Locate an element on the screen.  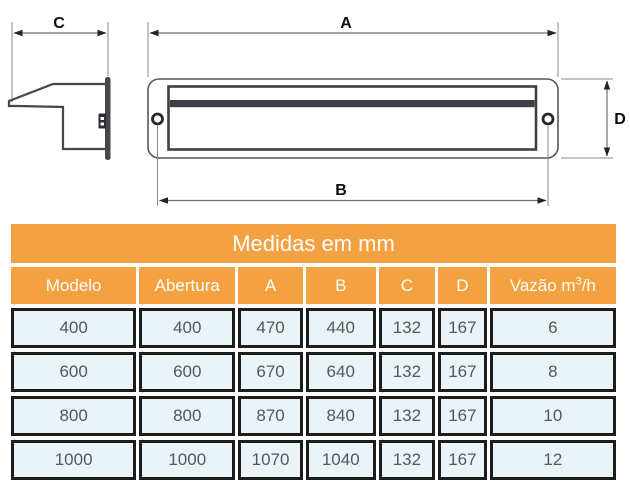
table-row: 600 600 670 640 132 167 8 is located at coordinates (313, 372).